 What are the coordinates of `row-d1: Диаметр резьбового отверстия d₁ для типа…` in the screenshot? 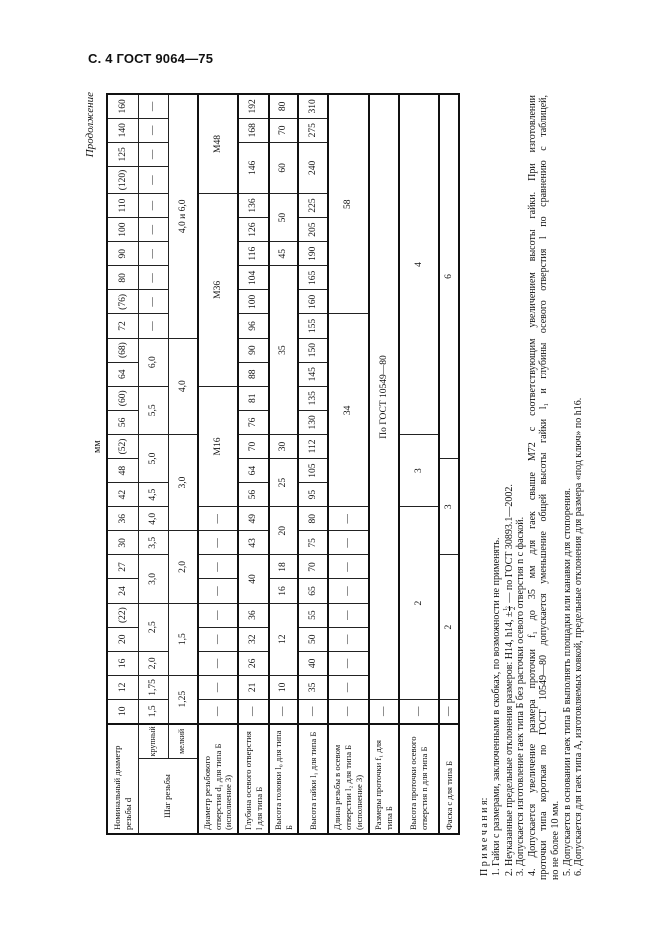 It's located at (218, 464).